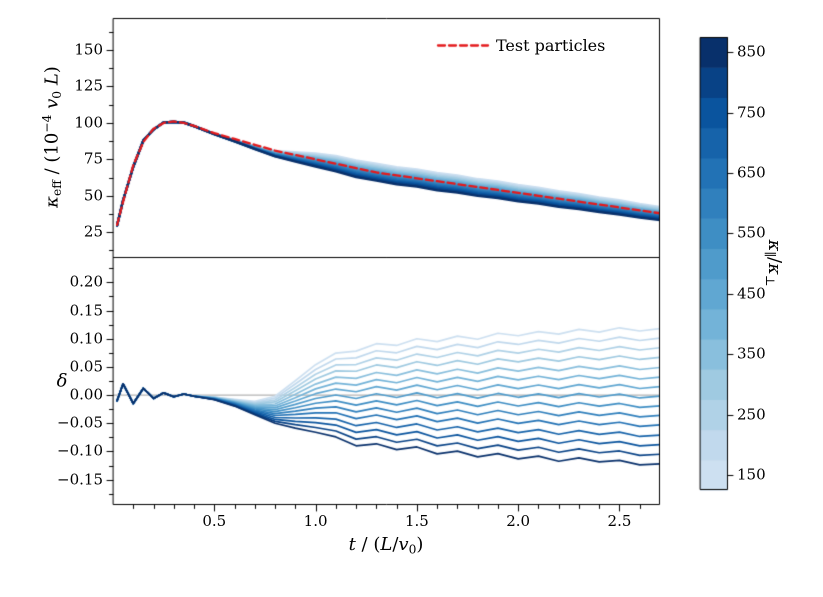 The width and height of the screenshot is (823, 597). I want to click on ytick-label-bottom: 0.10, so click(86, 338).